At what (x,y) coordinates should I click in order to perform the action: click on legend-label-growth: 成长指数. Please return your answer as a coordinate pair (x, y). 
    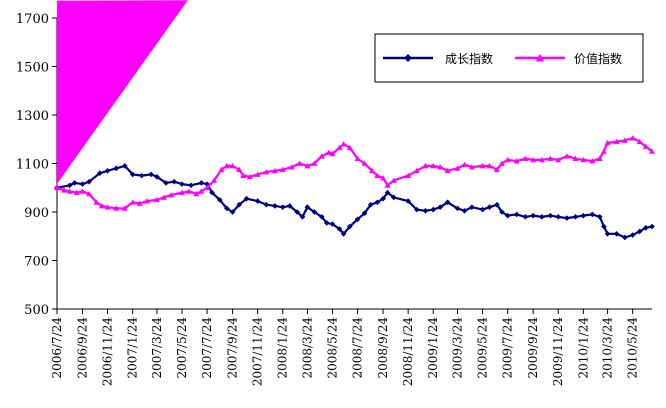
    Looking at the image, I should click on (469, 58).